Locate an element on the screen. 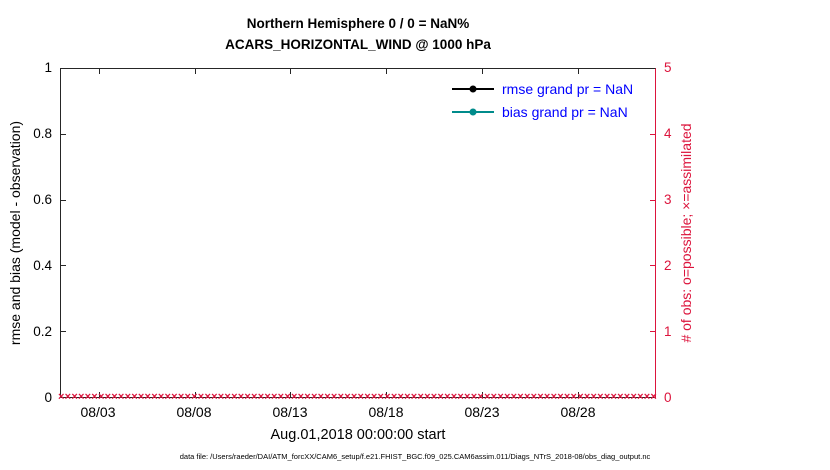  legend-label-bias: bias grand pr = NaN is located at coordinates (565, 112).